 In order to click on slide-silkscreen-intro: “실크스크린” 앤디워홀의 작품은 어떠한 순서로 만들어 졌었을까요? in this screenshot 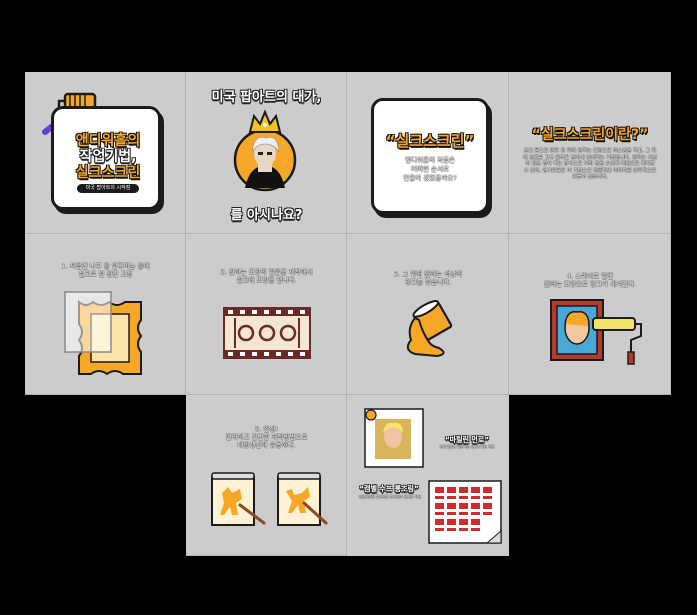, I will do `click(428, 153)`.